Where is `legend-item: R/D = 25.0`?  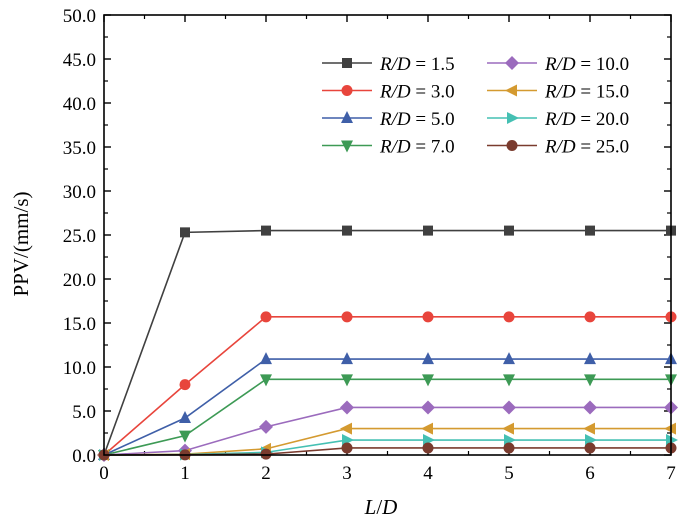 legend-item: R/D = 25.0 is located at coordinates (558, 147).